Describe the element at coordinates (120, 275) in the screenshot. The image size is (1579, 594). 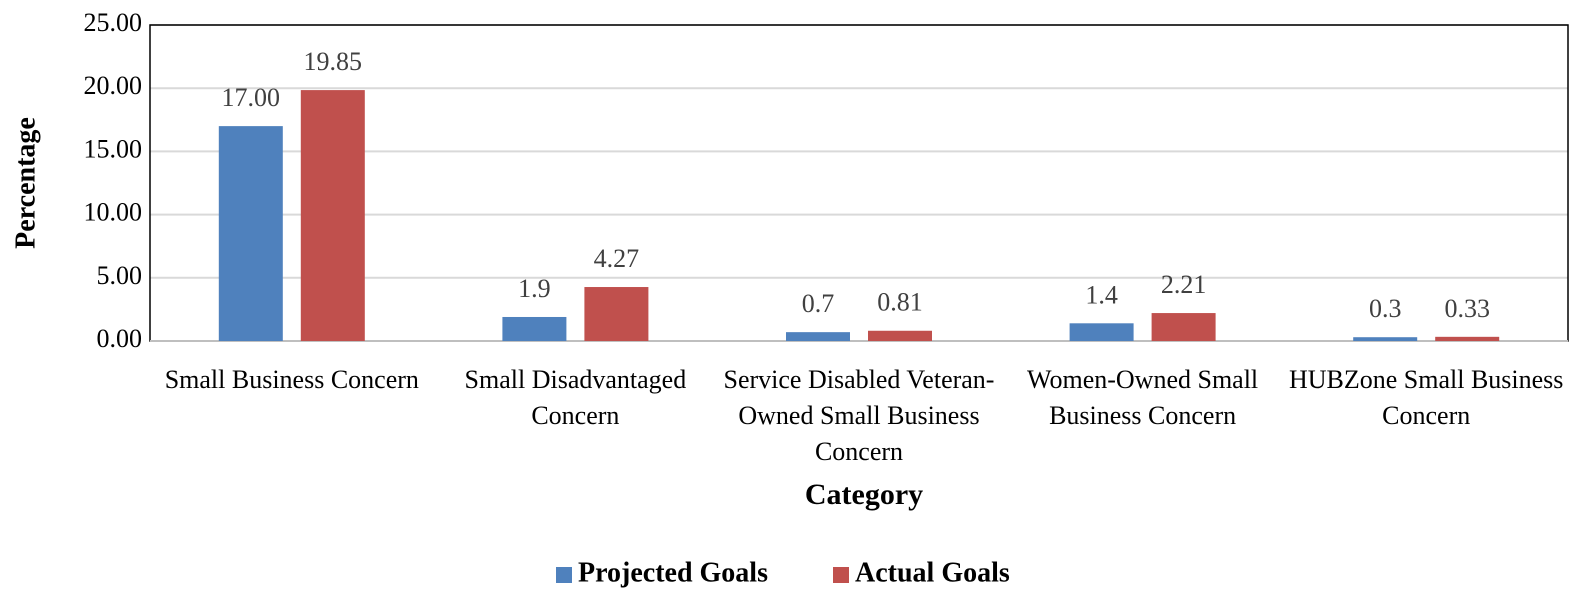
I see `y-tick-label: 5.00` at that location.